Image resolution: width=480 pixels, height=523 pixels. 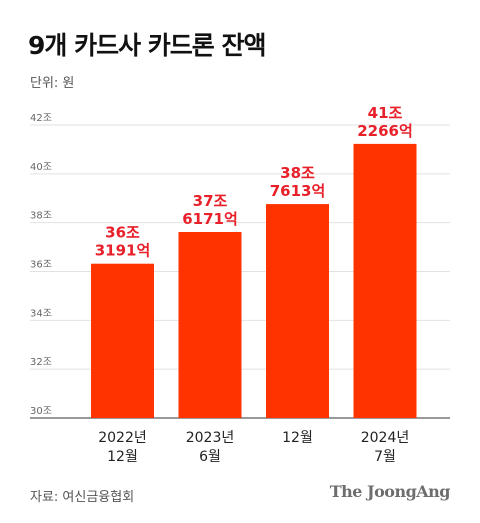 What do you see at coordinates (41, 313) in the screenshot?
I see `y-tick-label: 34조` at bounding box center [41, 313].